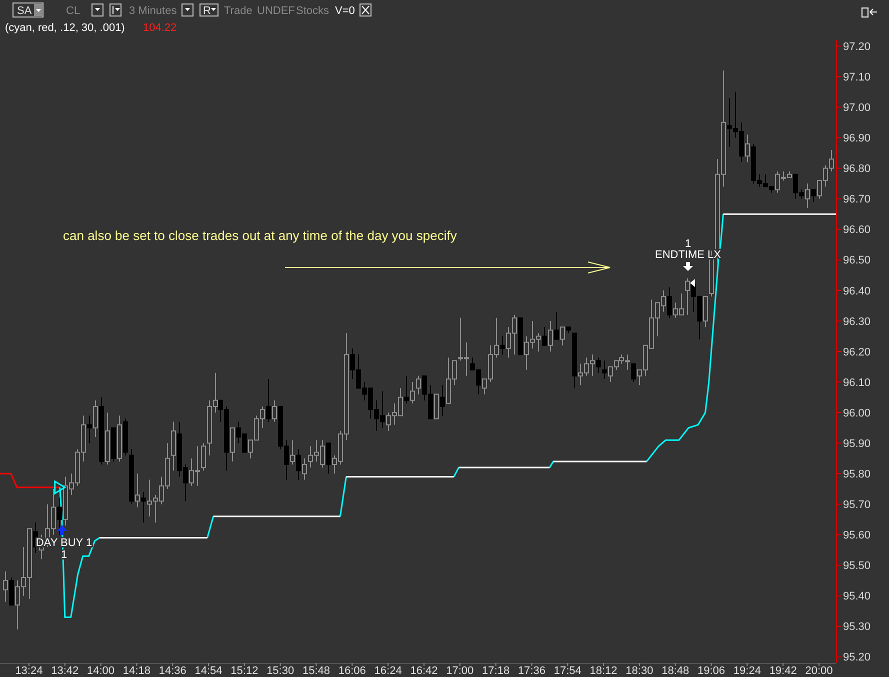  I want to click on y-tick-label: 95.60, so click(857, 536).